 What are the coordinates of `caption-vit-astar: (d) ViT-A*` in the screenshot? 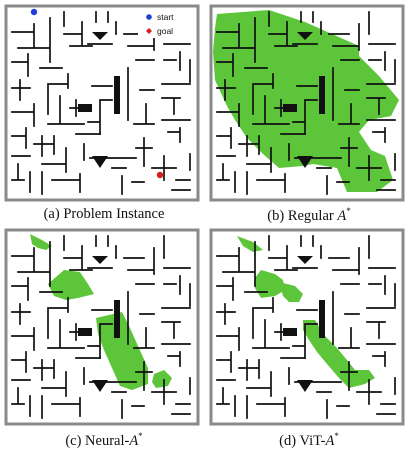 It's located at (309, 440).